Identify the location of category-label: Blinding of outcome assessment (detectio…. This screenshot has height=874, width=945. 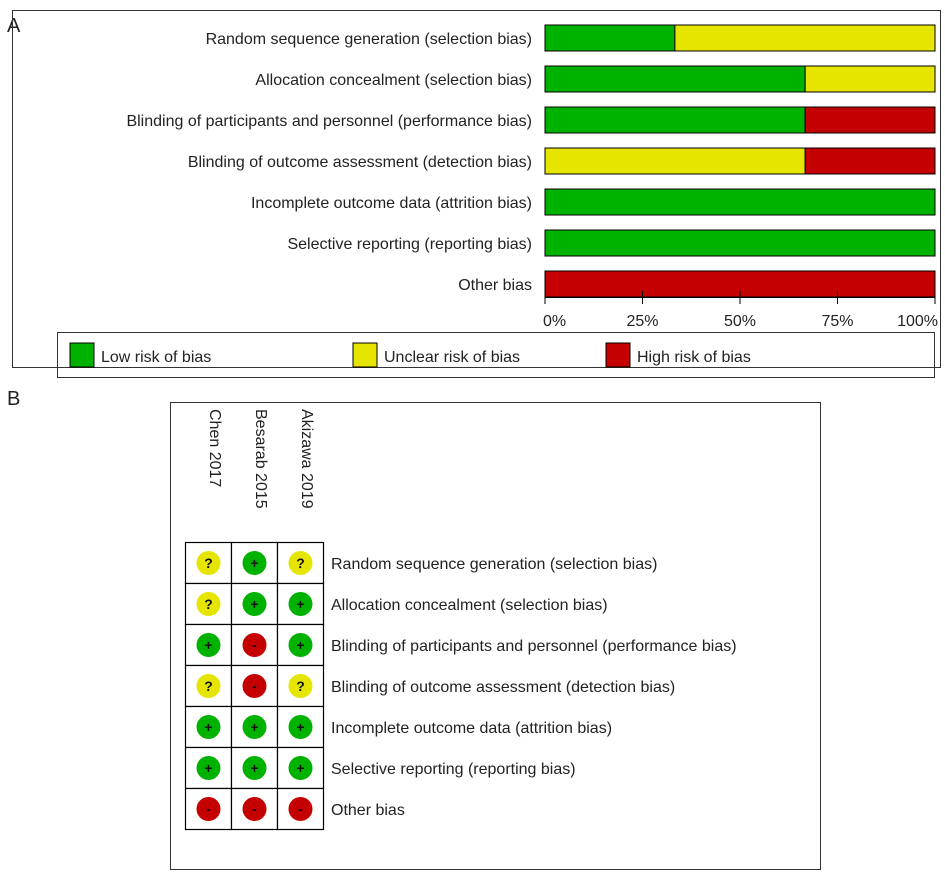
(360, 162).